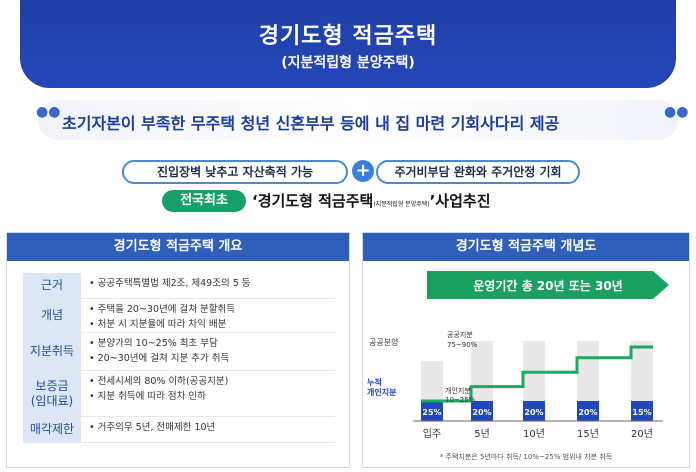 This screenshot has height=472, width=696. What do you see at coordinates (152, 427) in the screenshot?
I see `row-line: • 거주의무 5년, 전매제한 10년` at bounding box center [152, 427].